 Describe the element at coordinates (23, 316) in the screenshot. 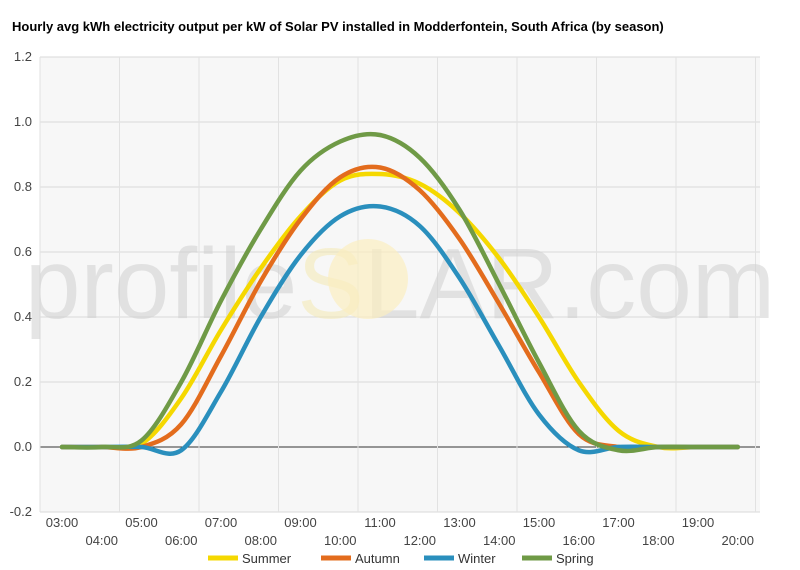

I see `y-tick-label: 0.4` at that location.